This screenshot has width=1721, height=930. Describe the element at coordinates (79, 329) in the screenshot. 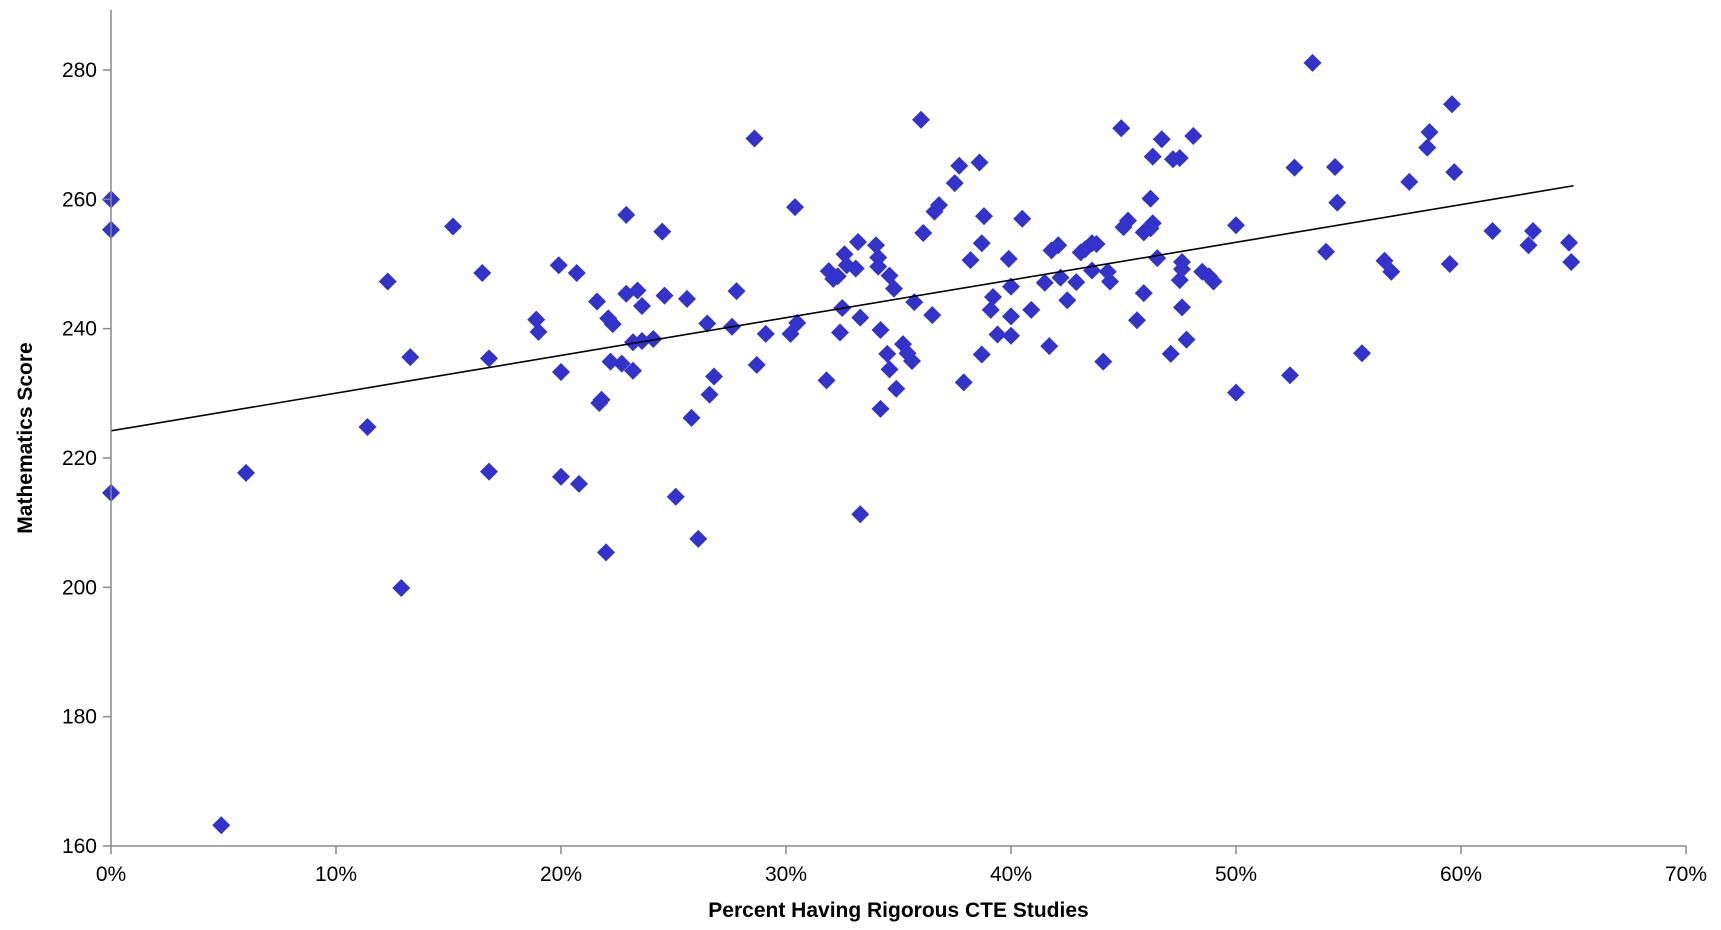

I see `y-tick-label: 240` at that location.